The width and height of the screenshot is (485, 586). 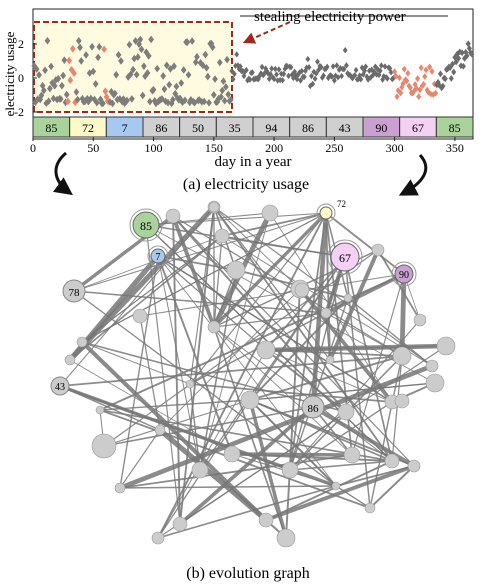 What do you see at coordinates (75, 293) in the screenshot?
I see `node-label: 78` at bounding box center [75, 293].